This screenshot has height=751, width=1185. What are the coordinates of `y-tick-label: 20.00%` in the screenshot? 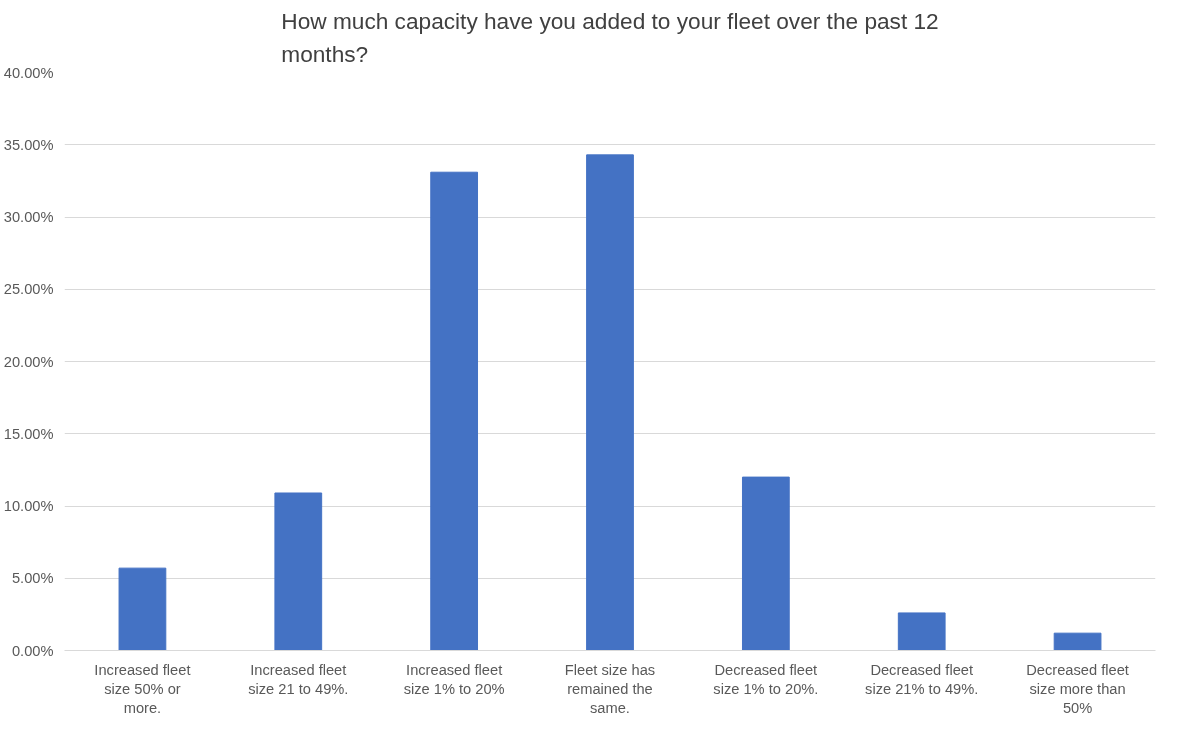 It's located at (28, 361).